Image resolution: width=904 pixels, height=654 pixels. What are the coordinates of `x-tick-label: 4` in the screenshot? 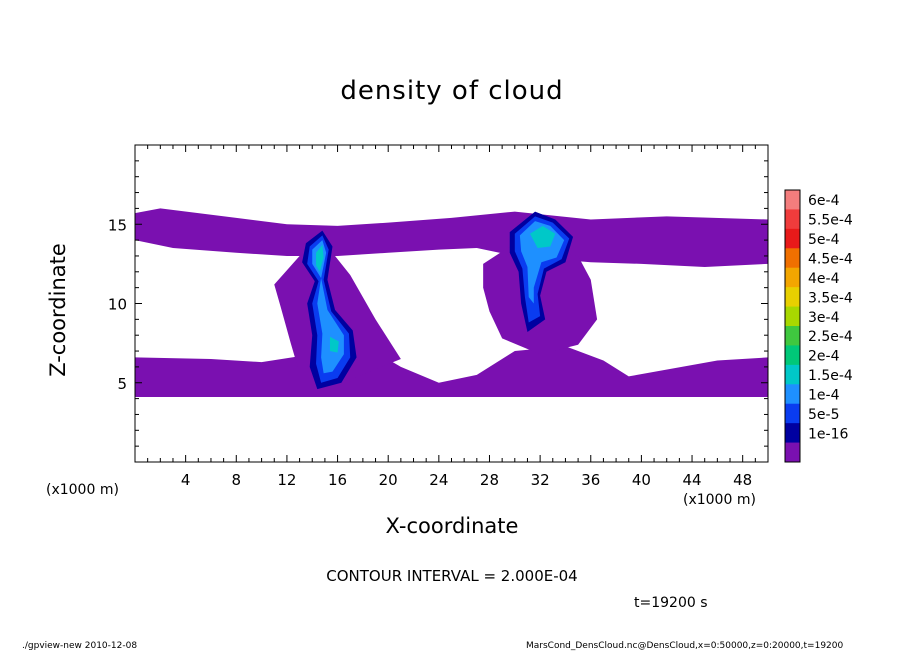 It's located at (186, 480).